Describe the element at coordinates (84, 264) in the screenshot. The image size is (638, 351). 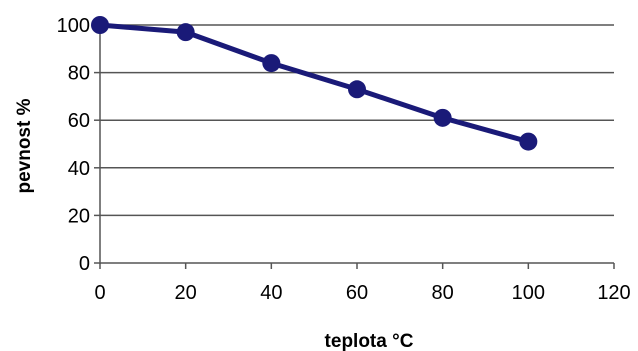
I see `y-tick-label-0: 0` at that location.